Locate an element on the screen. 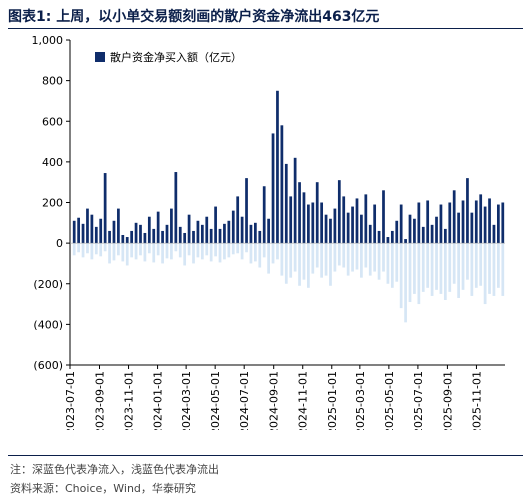 The width and height of the screenshot is (531, 500). x-tick-label: 2024-11-01 is located at coordinates (303, 400).